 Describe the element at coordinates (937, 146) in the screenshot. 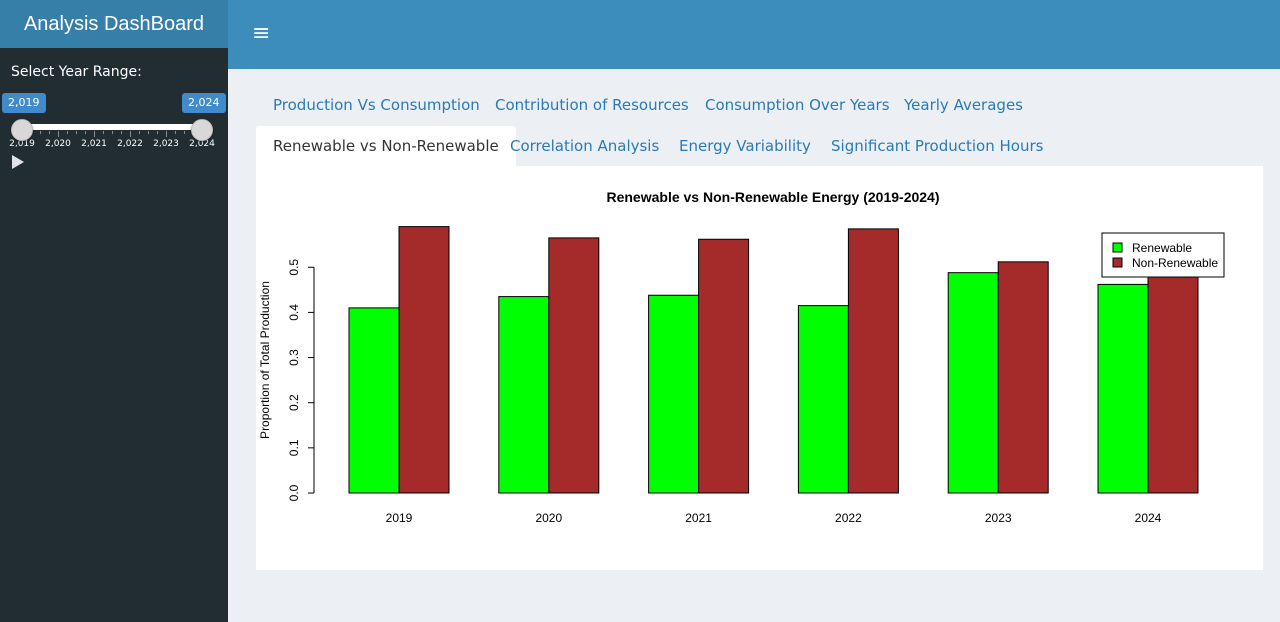

I see `tab-significant-production-hours: Significant Production Hours` at that location.